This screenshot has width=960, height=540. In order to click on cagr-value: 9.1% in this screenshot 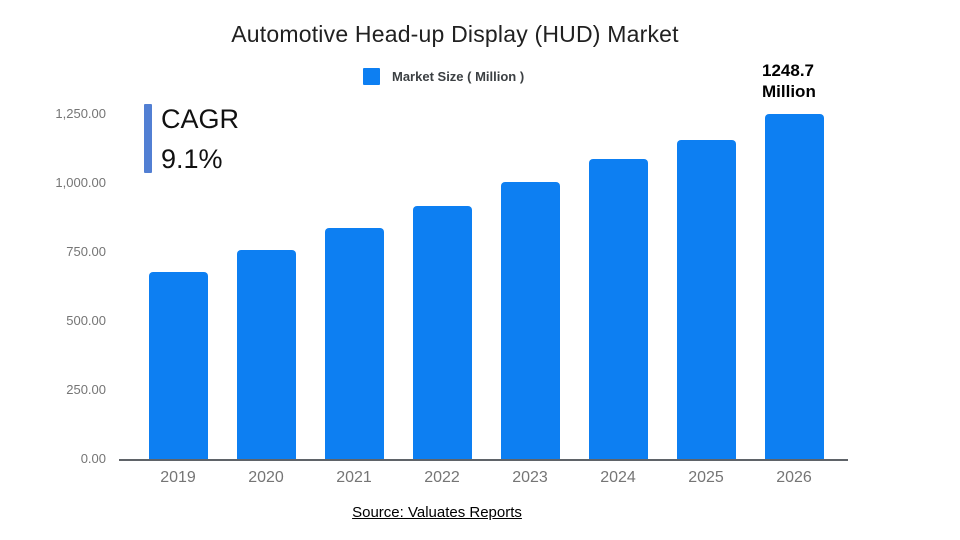, I will do `click(192, 159)`.